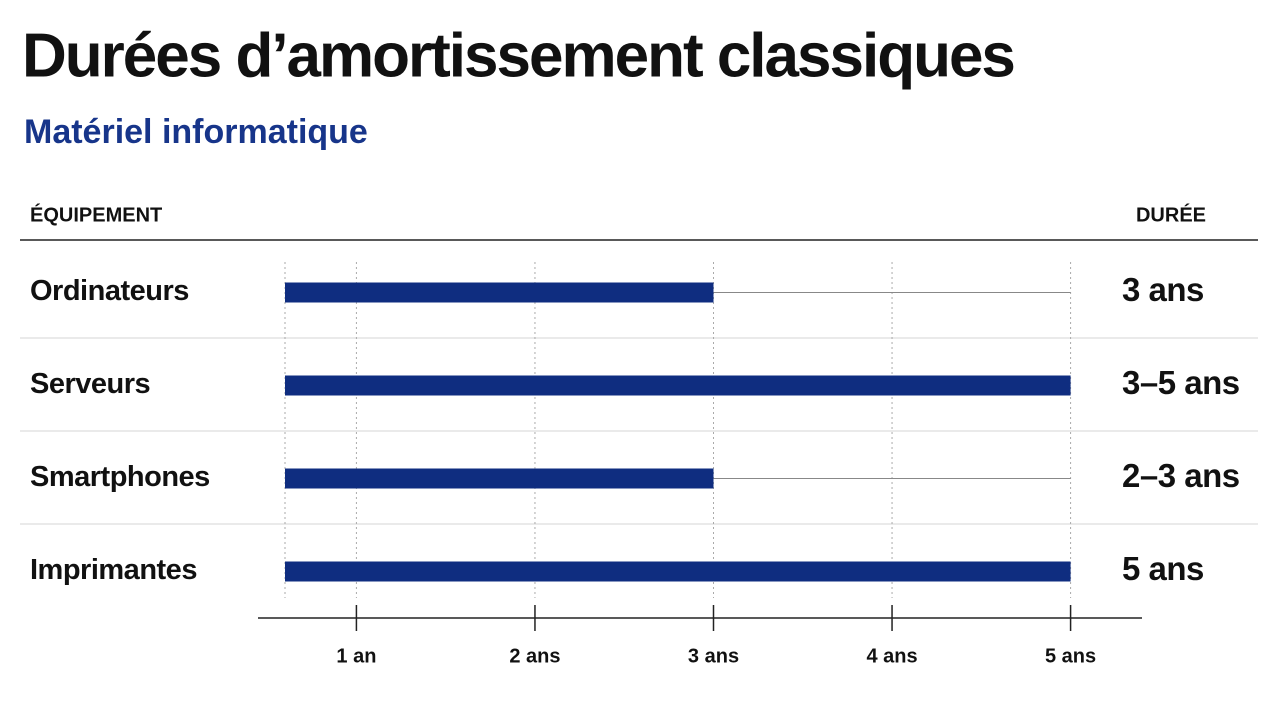 The image size is (1280, 702). Describe the element at coordinates (713, 656) in the screenshot. I see `x-tick-label: 3 ans` at that location.